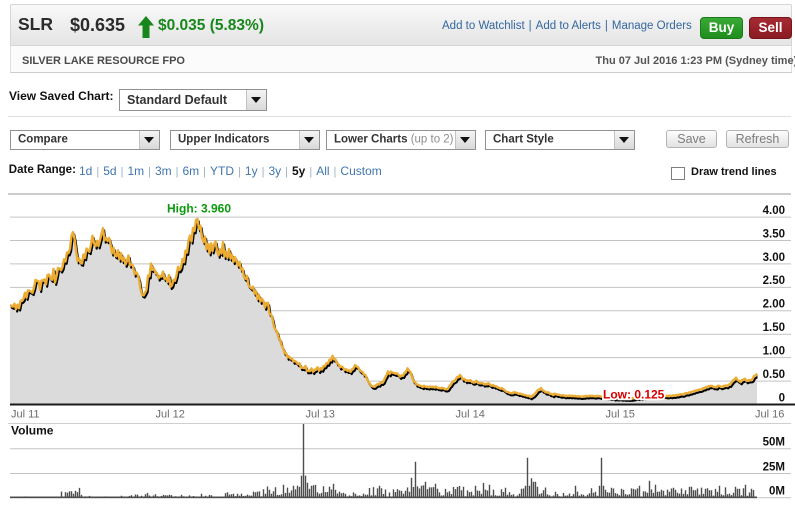 The height and width of the screenshot is (506, 795). What do you see at coordinates (199, 209) in the screenshot?
I see `svg-text: High: 3.960` at bounding box center [199, 209].